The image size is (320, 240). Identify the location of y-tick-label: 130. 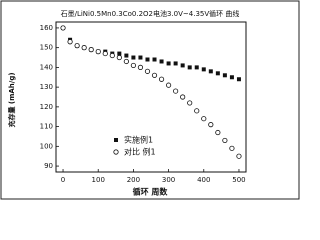
(46, 87).